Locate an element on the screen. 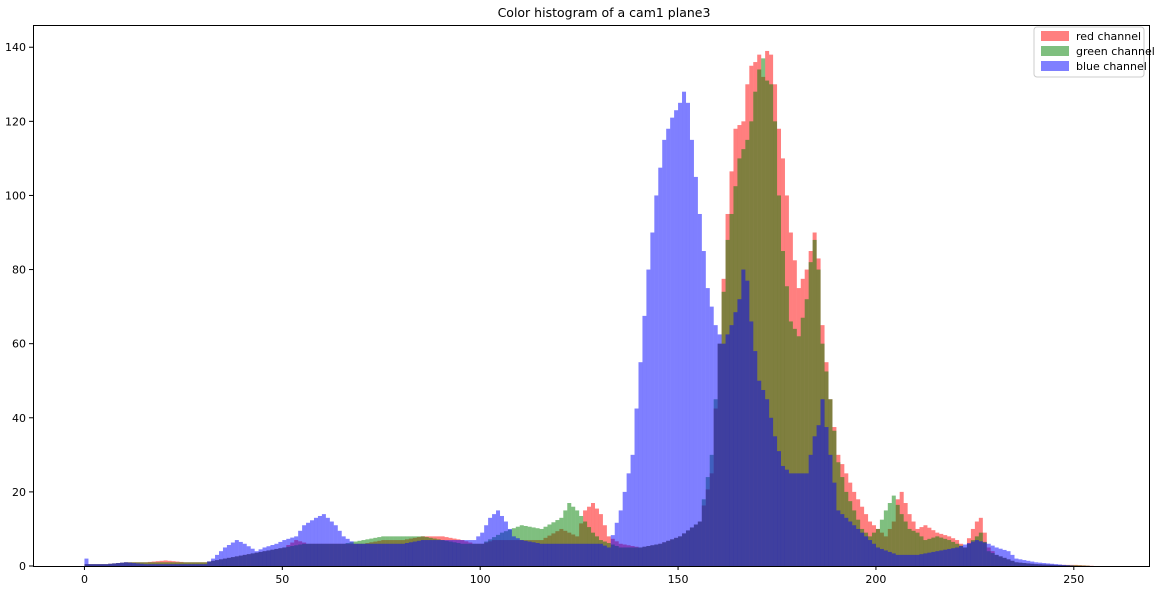 This screenshot has width=1159, height=590. x-axis: 0 50 100 150 200 250 is located at coordinates (582, 576).